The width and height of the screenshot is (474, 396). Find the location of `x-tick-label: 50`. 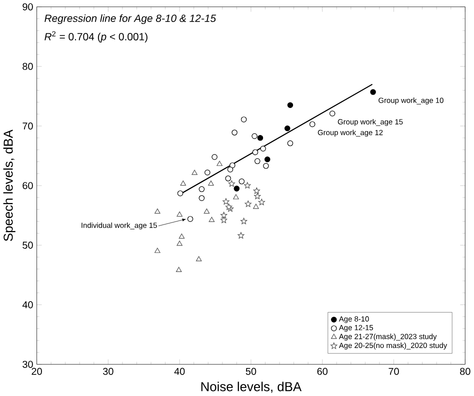

x-tick-label: 50 is located at coordinates (251, 371).